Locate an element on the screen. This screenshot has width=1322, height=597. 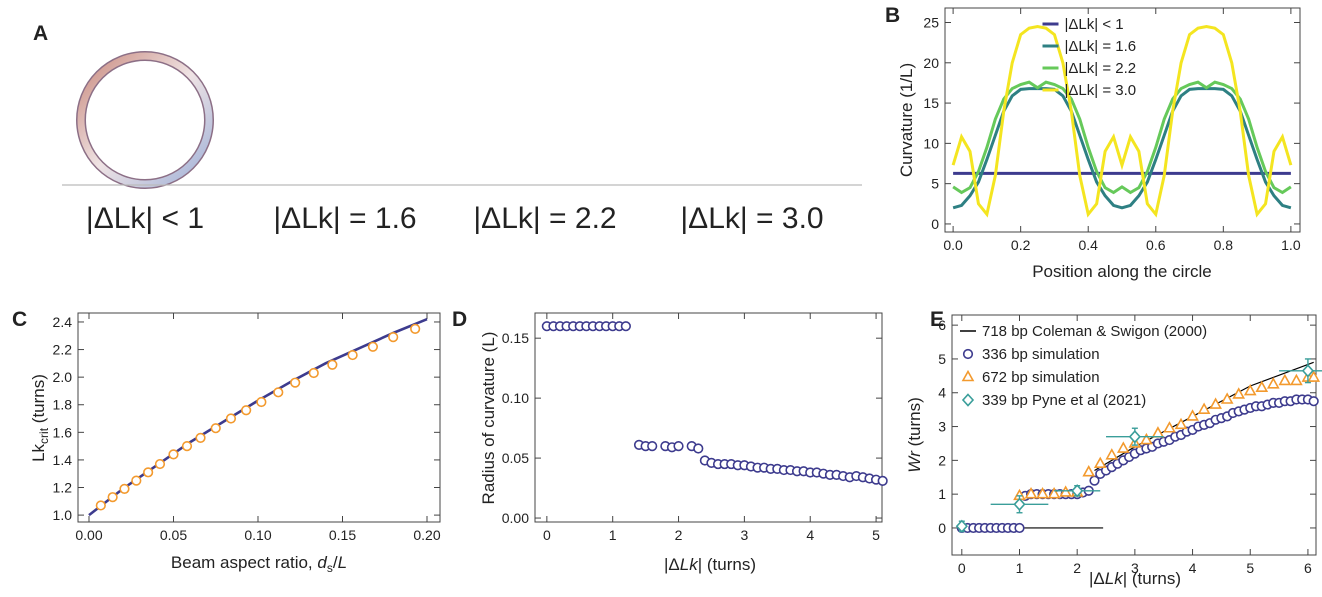
y-axis-label: Lkcrit (turns) is located at coordinates (40, 418).